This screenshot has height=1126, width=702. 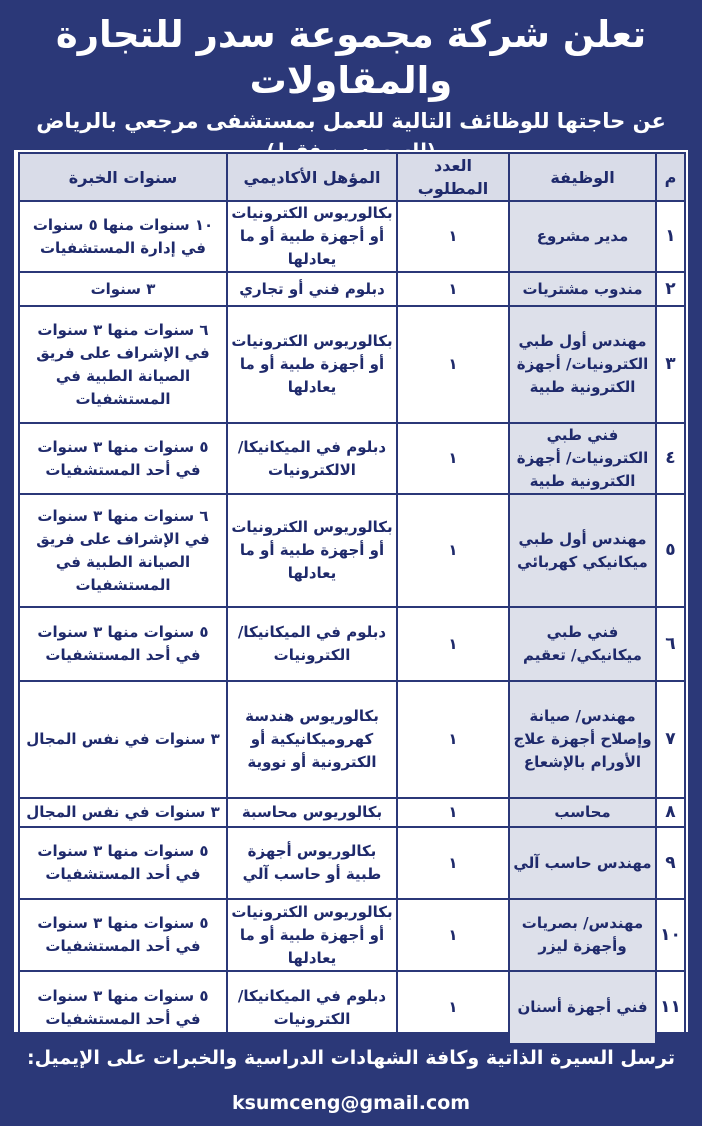 I want to click on ad-title: تعلن شركة مجموعة سدر للتجارة والمقاولات, so click(x=351, y=57).